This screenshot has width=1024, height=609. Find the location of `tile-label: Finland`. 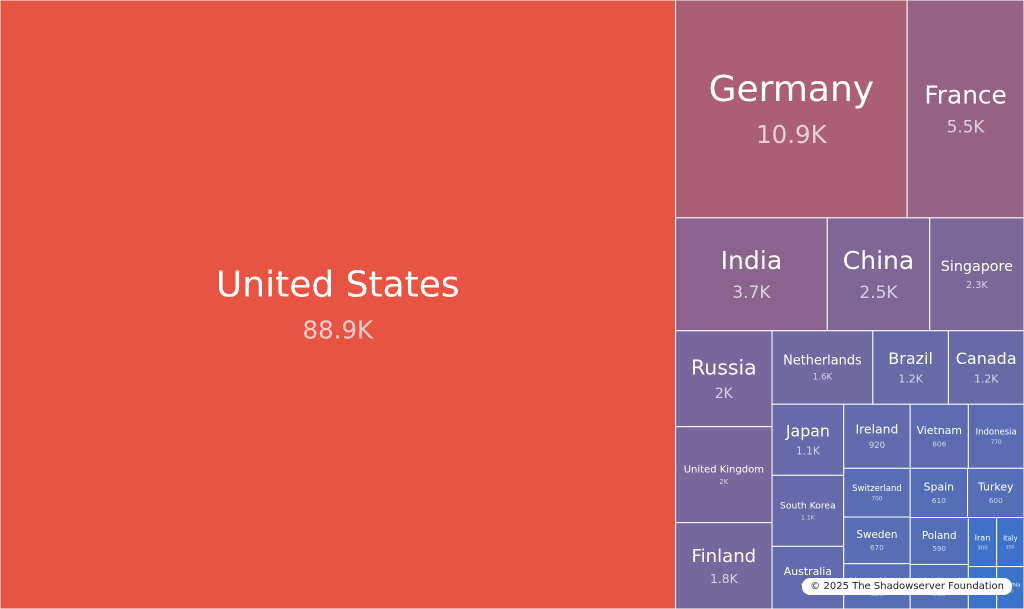

tile-label: Finland is located at coordinates (724, 556).